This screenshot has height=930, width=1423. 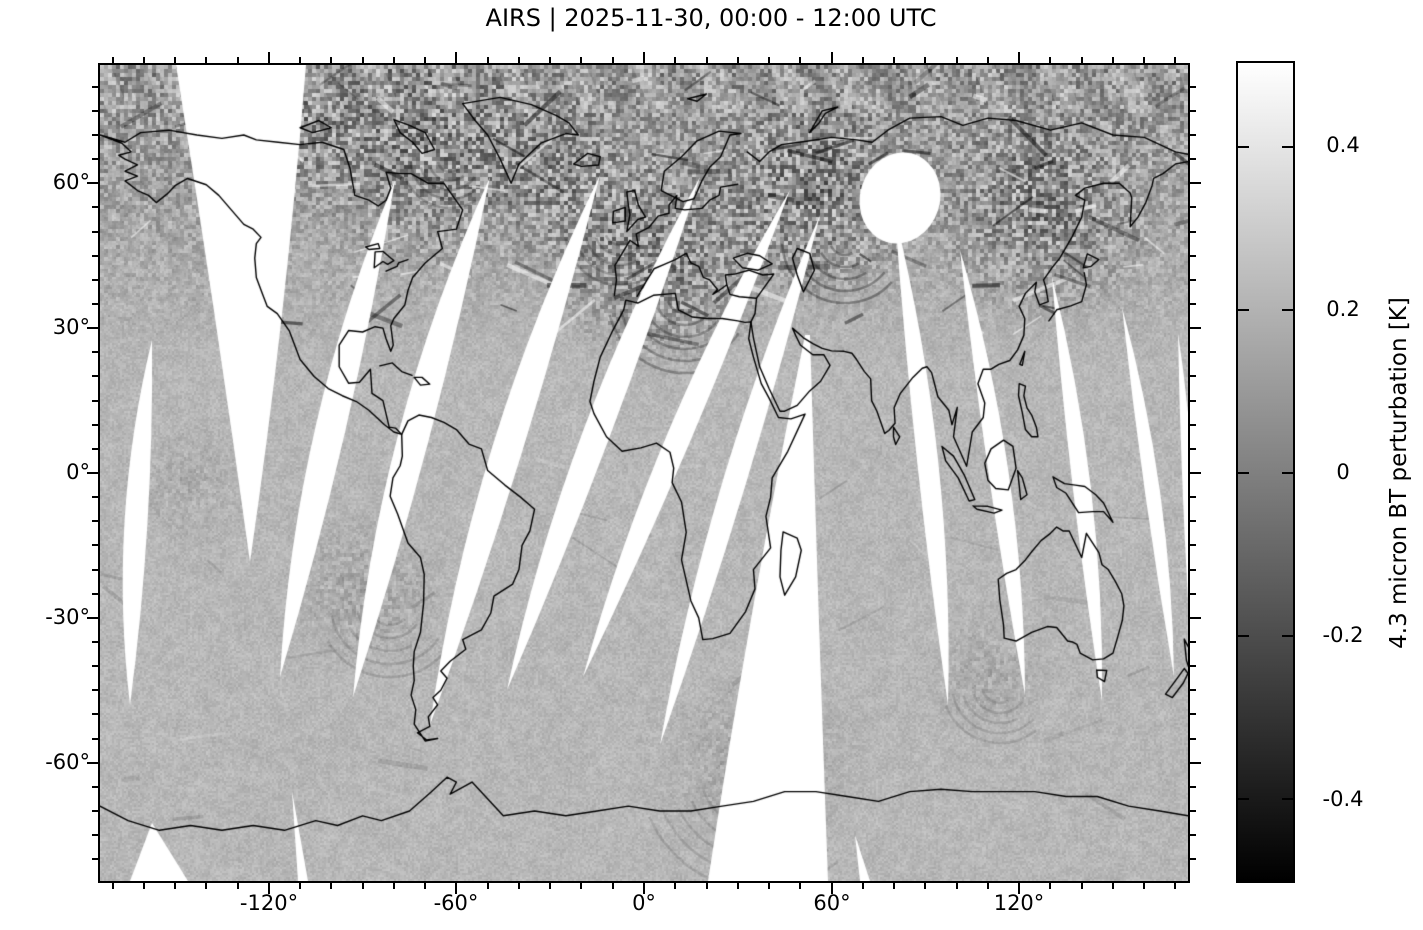 What do you see at coordinates (832, 903) in the screenshot?
I see `x-tick-label: 60°` at bounding box center [832, 903].